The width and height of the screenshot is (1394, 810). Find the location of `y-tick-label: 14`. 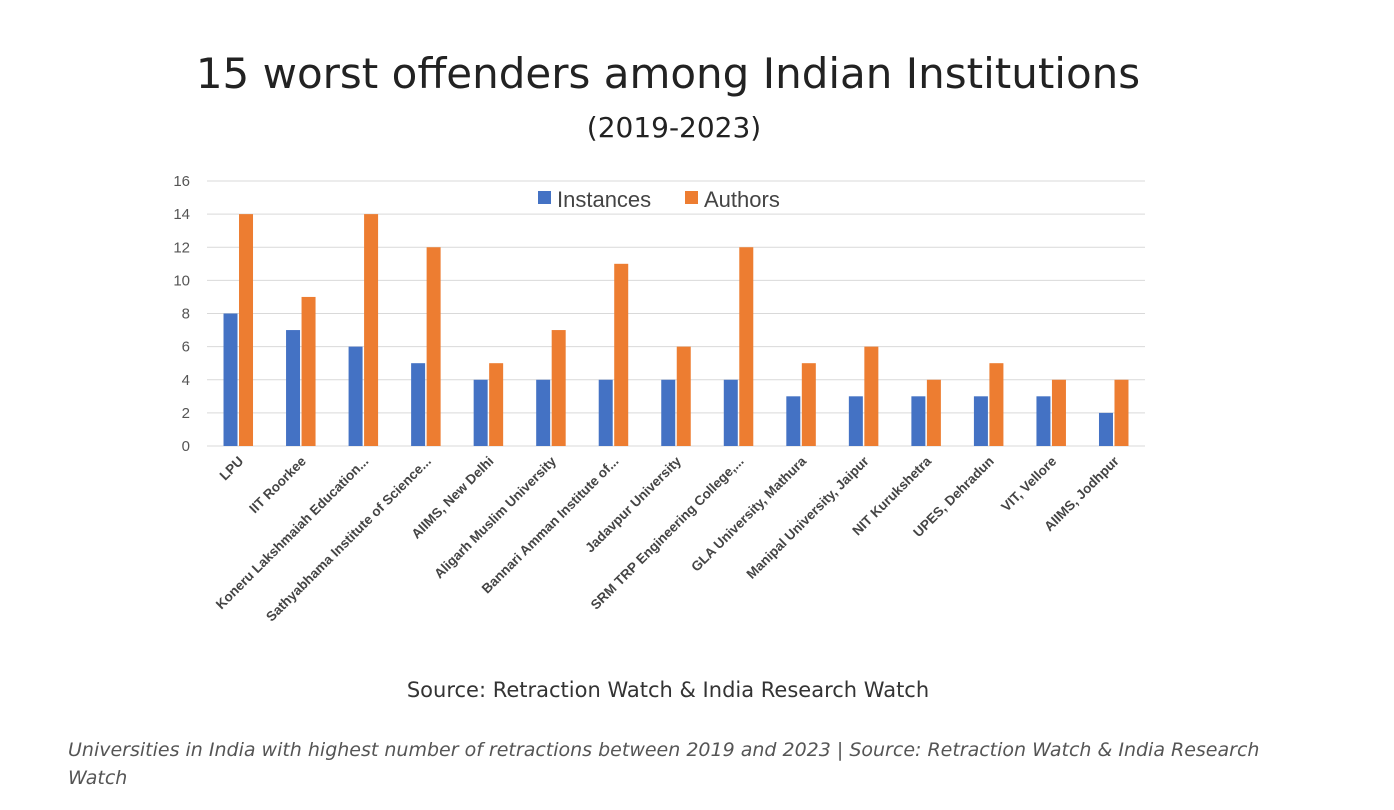

y-tick-label: 14 is located at coordinates (181, 214).